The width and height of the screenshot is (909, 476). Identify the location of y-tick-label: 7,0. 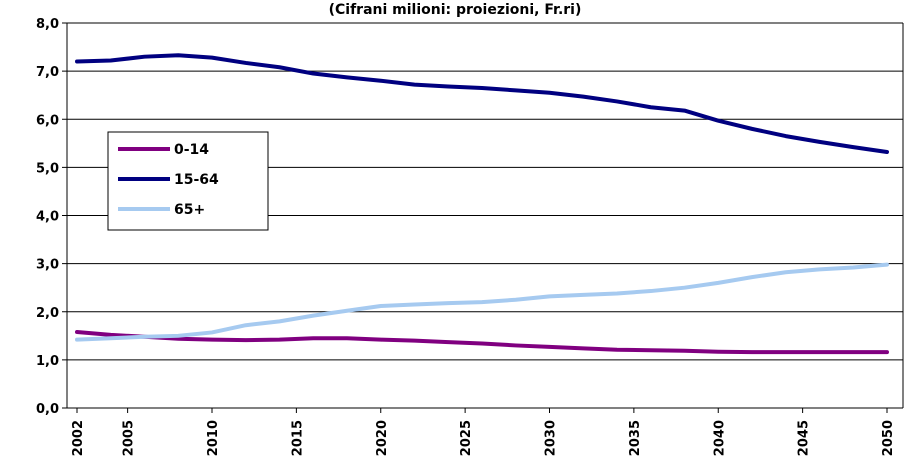
(47, 72).